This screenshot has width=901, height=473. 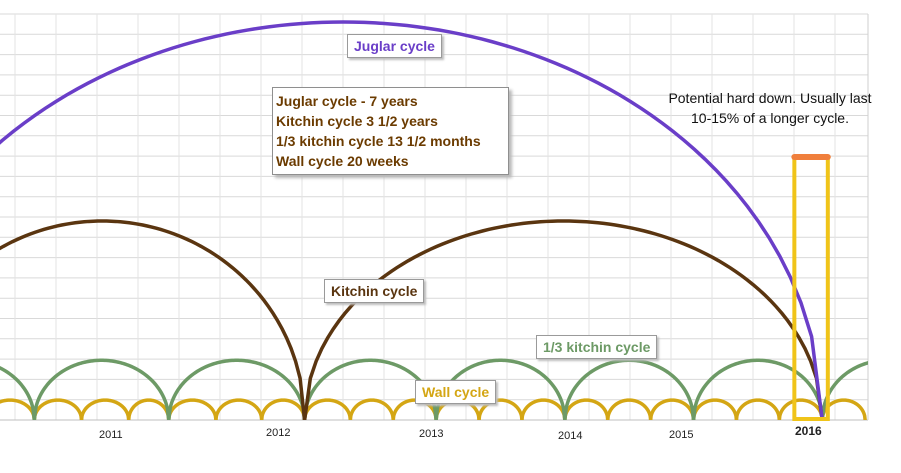 I want to click on tick-2011: 2011, so click(x=111, y=435).